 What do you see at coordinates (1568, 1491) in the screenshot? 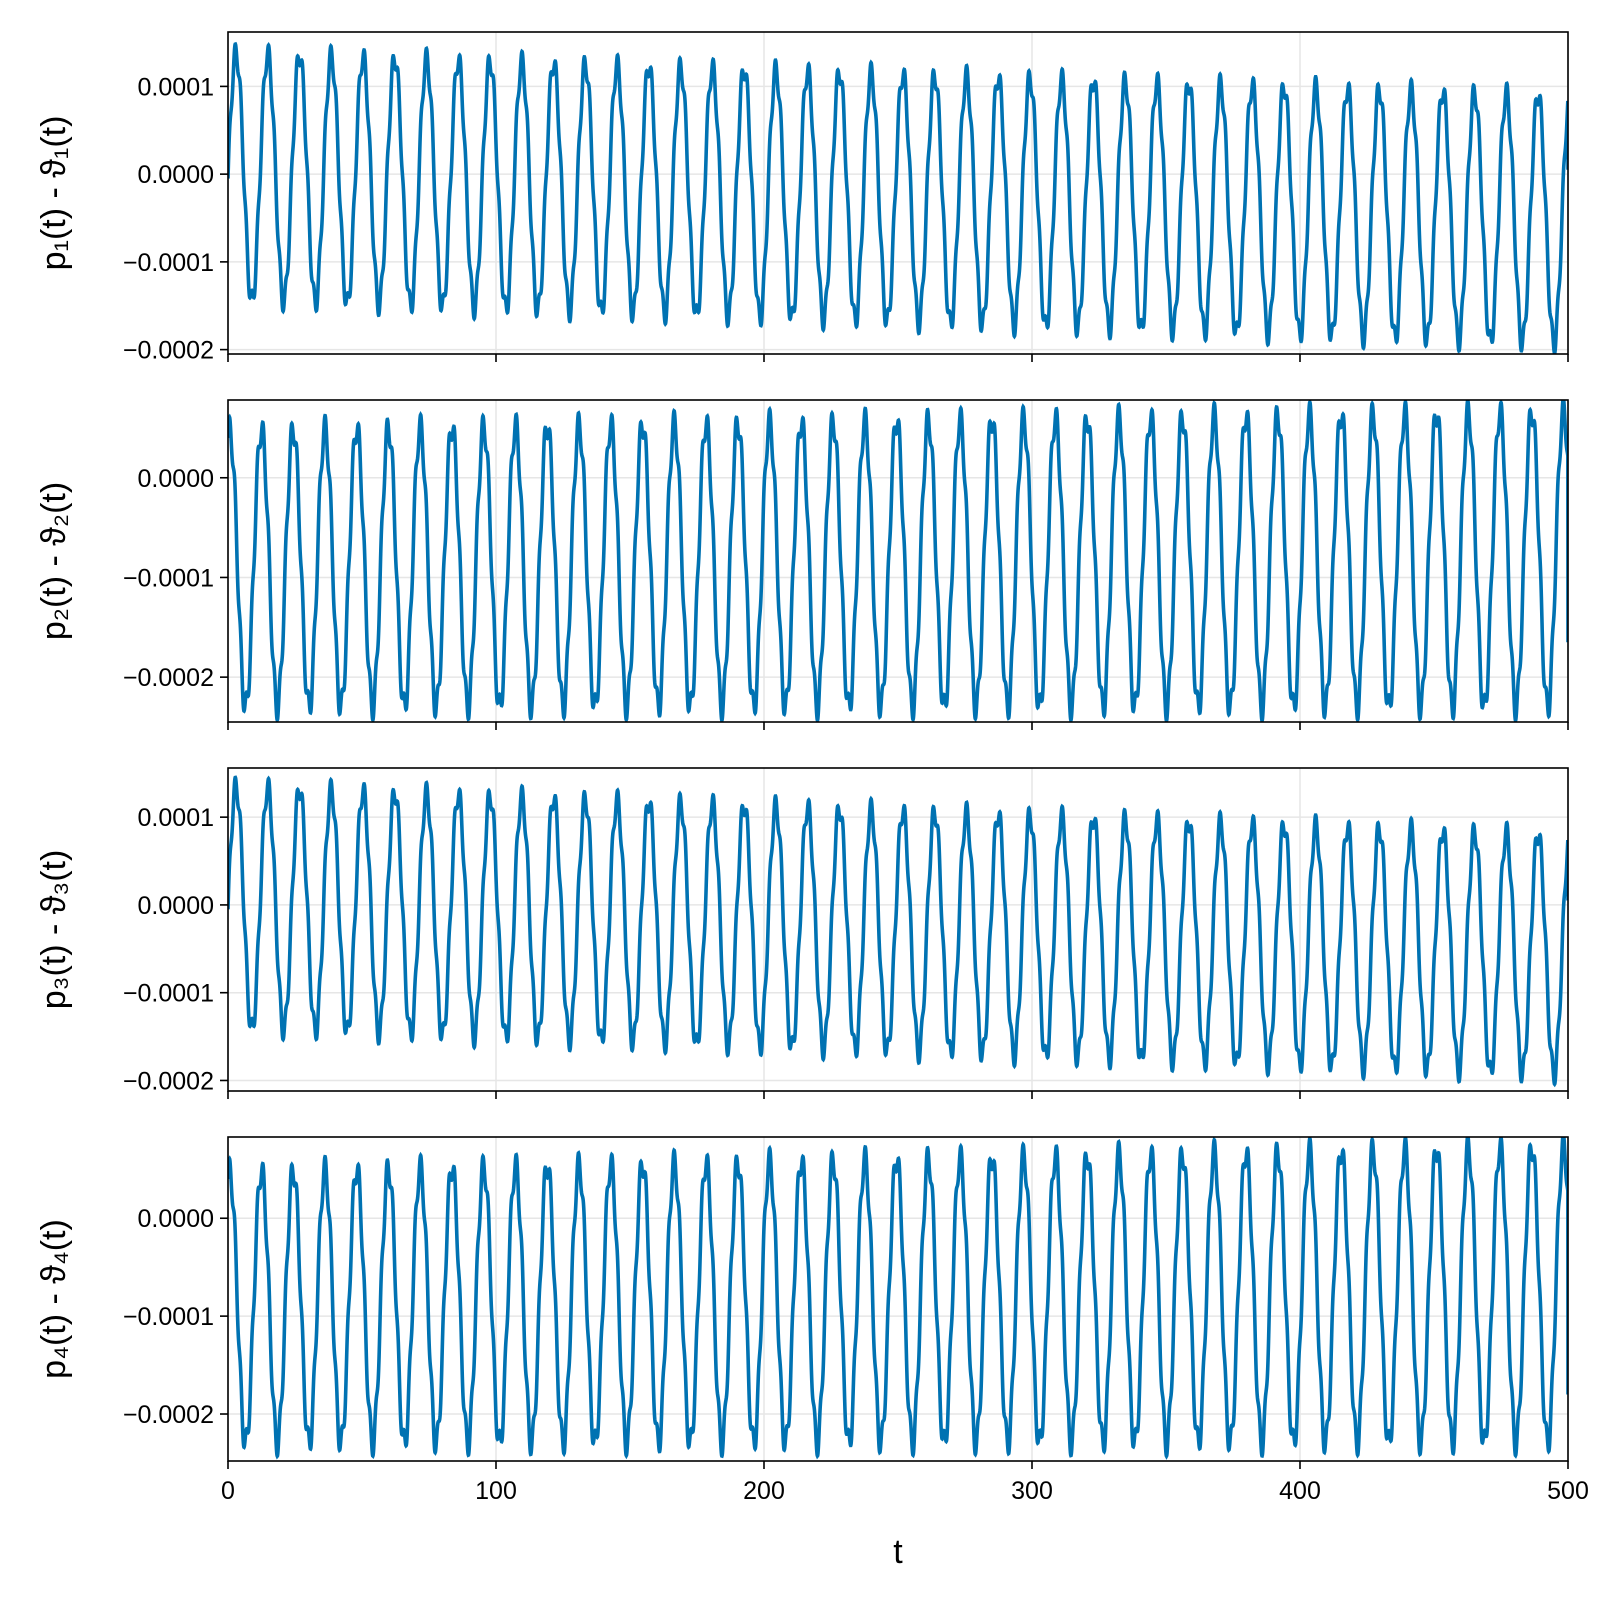
I see `x-tick-label: 500` at bounding box center [1568, 1491].